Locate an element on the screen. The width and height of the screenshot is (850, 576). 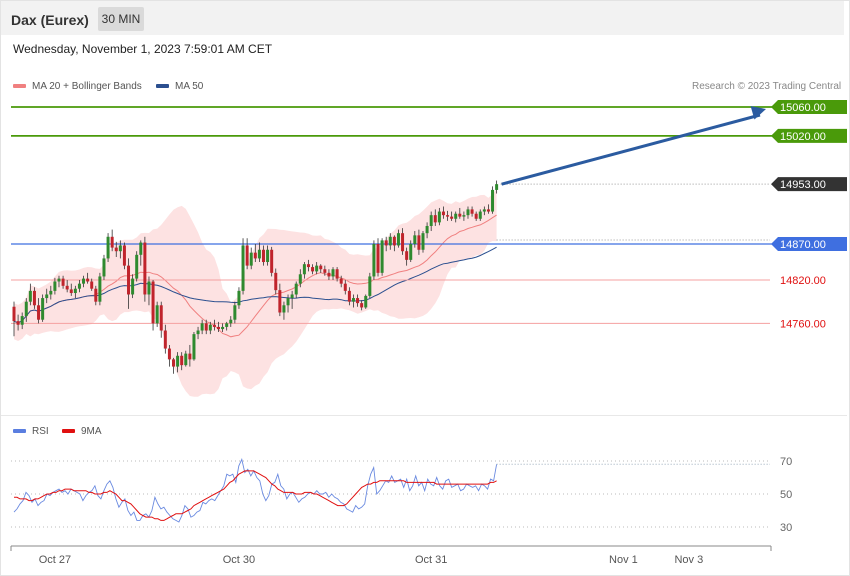
legend-rsi-ma: 9MA is located at coordinates (82, 431).